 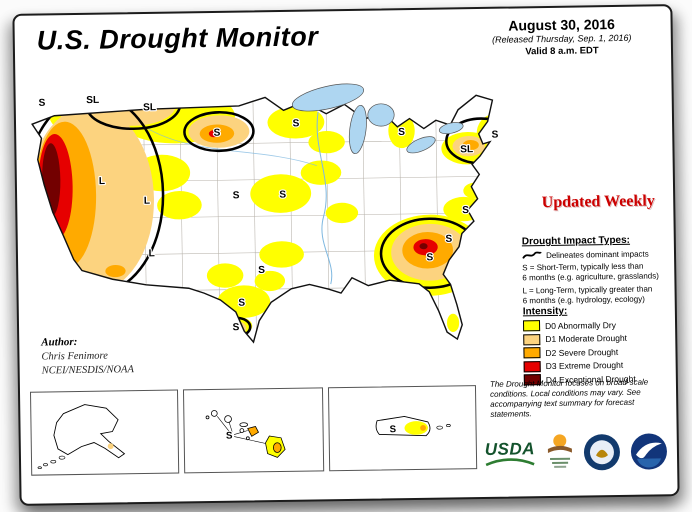 I want to click on intensity-swatch-d2, so click(x=532, y=353).